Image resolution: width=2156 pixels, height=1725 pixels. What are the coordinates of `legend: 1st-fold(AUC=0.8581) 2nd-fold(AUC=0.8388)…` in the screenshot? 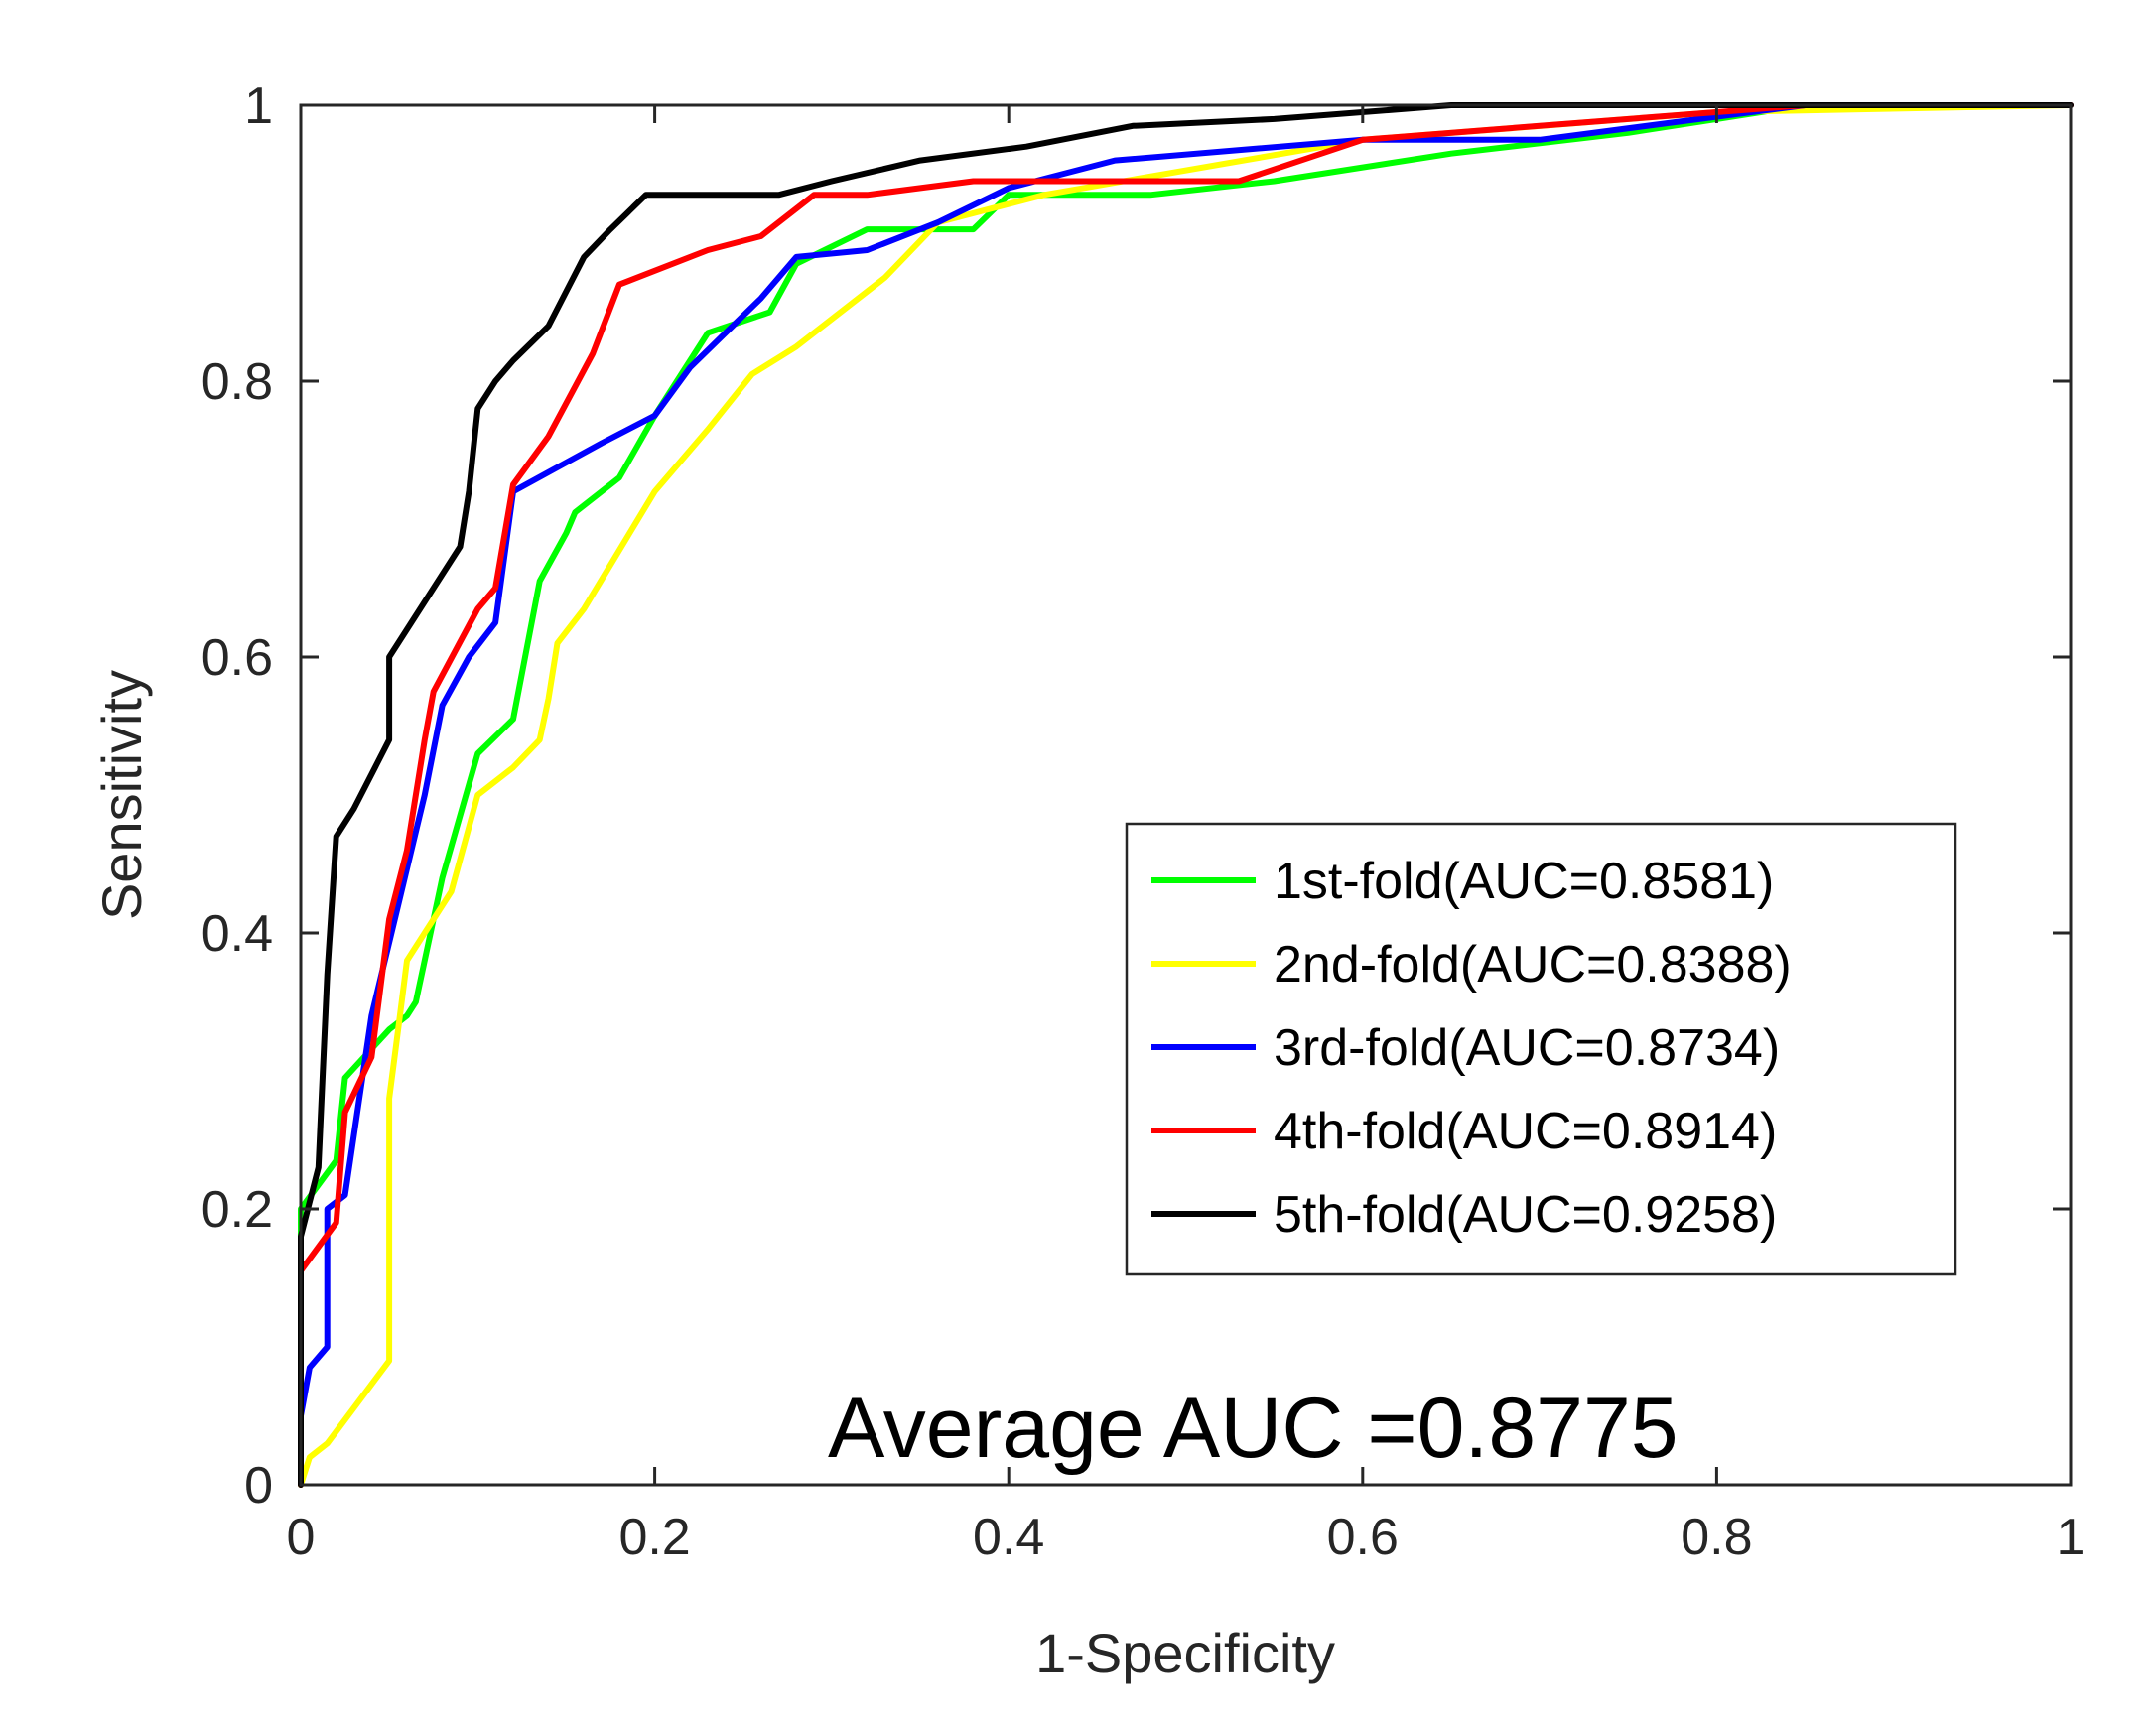 It's located at (1541, 1049).